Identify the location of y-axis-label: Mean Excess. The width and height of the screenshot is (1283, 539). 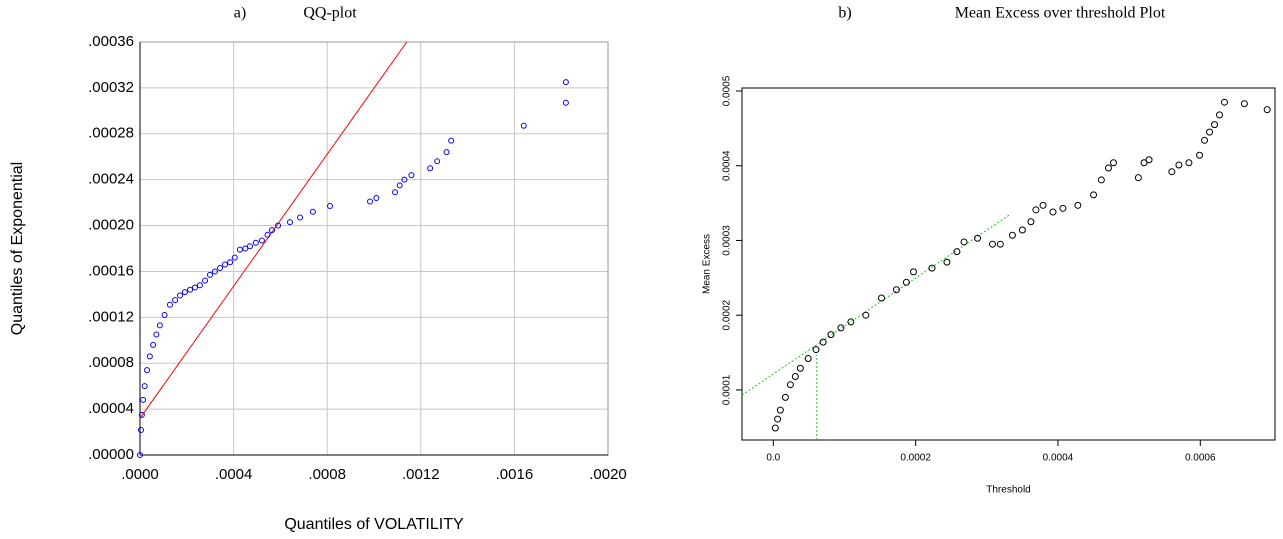
(707, 264).